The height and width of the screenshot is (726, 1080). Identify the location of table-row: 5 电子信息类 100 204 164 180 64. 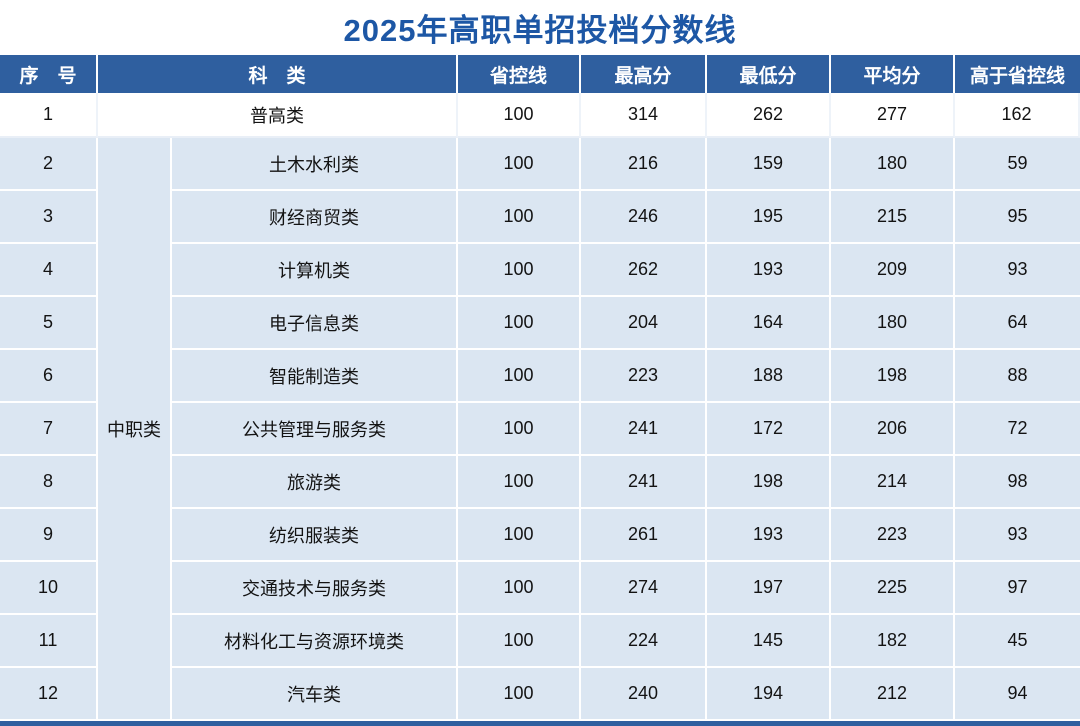
(540, 323).